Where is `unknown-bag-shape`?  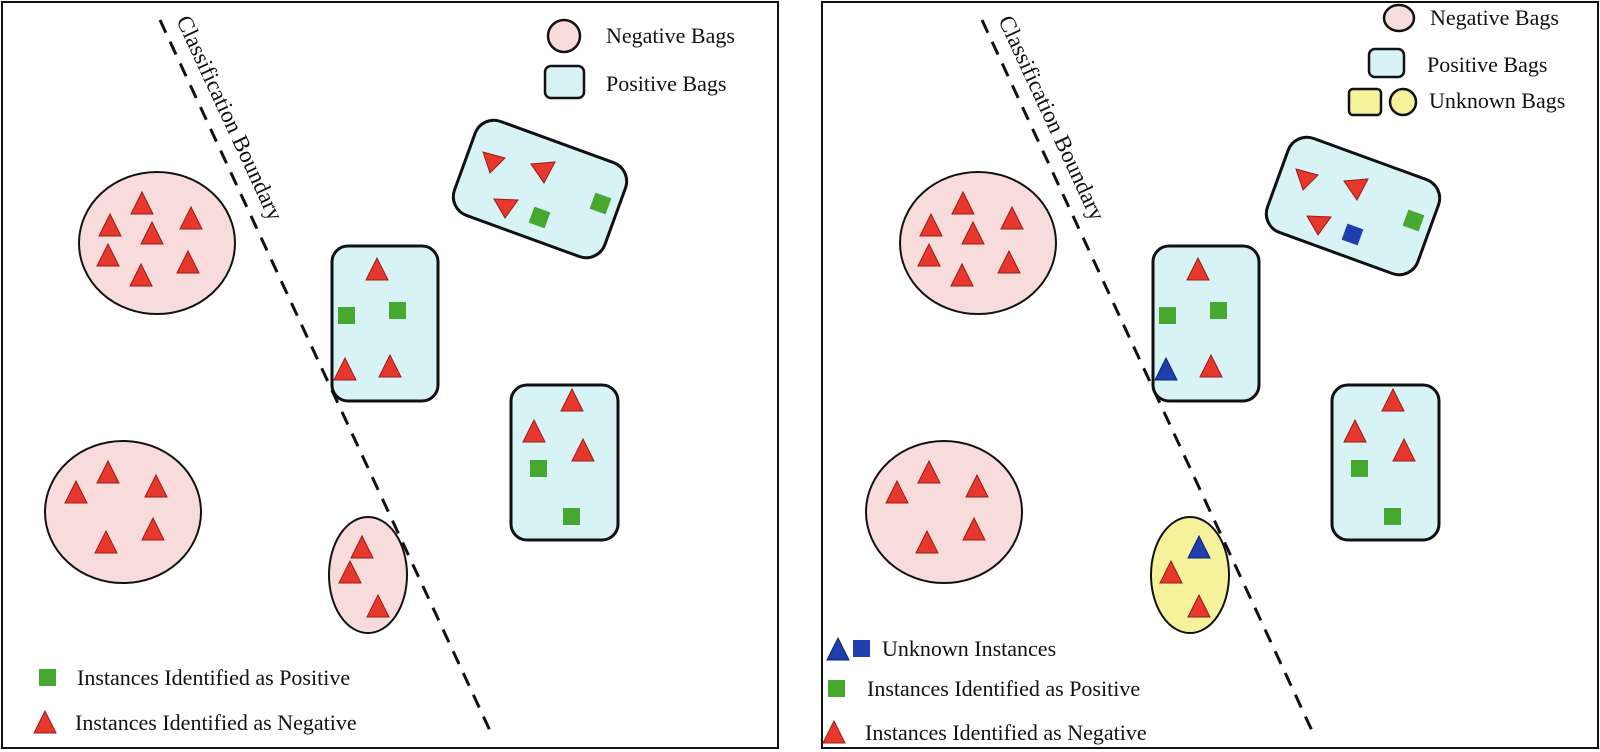 unknown-bag-shape is located at coordinates (1190, 575).